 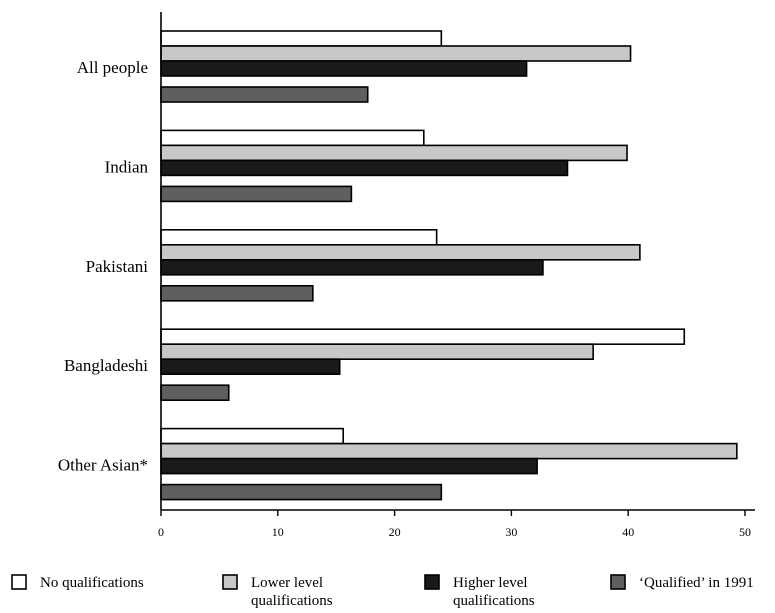 What do you see at coordinates (252, 436) in the screenshot?
I see `bar-other-asian-no-qualifications` at bounding box center [252, 436].